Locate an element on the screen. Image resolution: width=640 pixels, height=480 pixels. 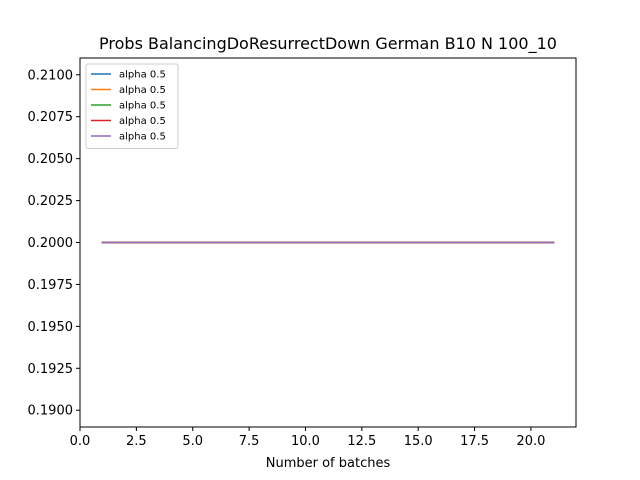
legend-label-5: alpha 0.5 is located at coordinates (142, 137).